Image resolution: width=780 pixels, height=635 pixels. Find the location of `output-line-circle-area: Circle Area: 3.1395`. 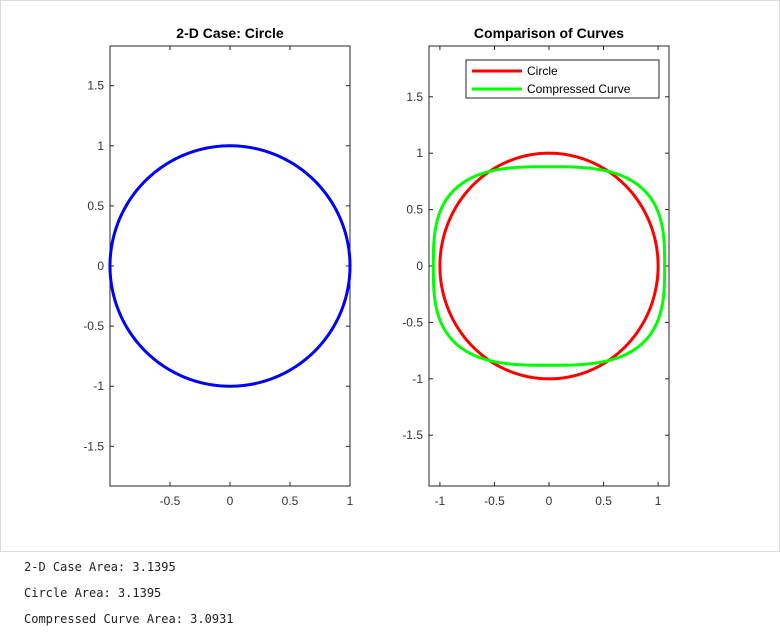

output-line-circle-area: Circle Area: 3.1395 is located at coordinates (93, 593).